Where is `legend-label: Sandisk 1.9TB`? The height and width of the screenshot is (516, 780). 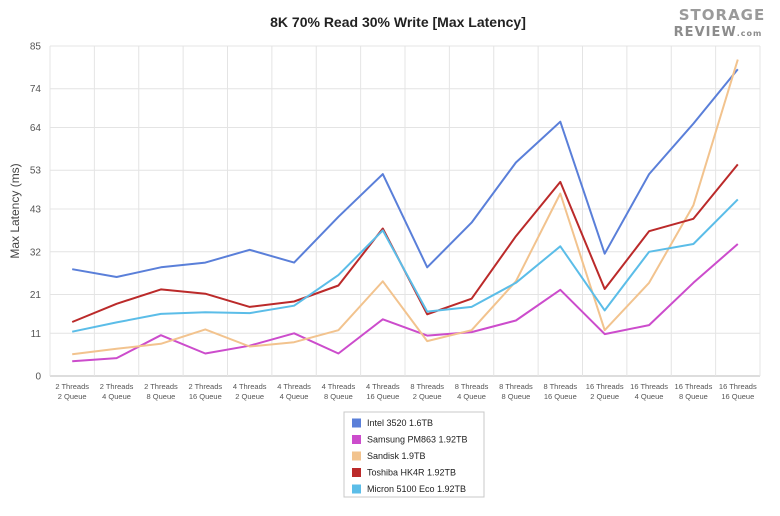
legend-label: Sandisk 1.9TB is located at coordinates (396, 456).